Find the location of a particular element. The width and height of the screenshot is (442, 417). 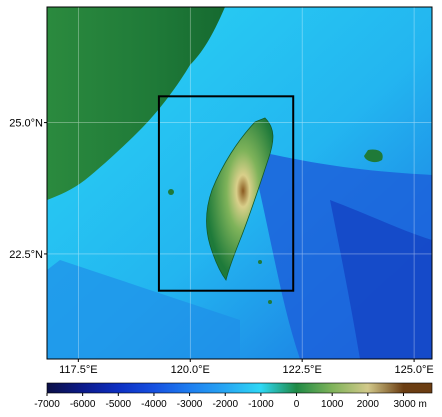

colorbar-tick-label: -6000 is located at coordinates (83, 404).